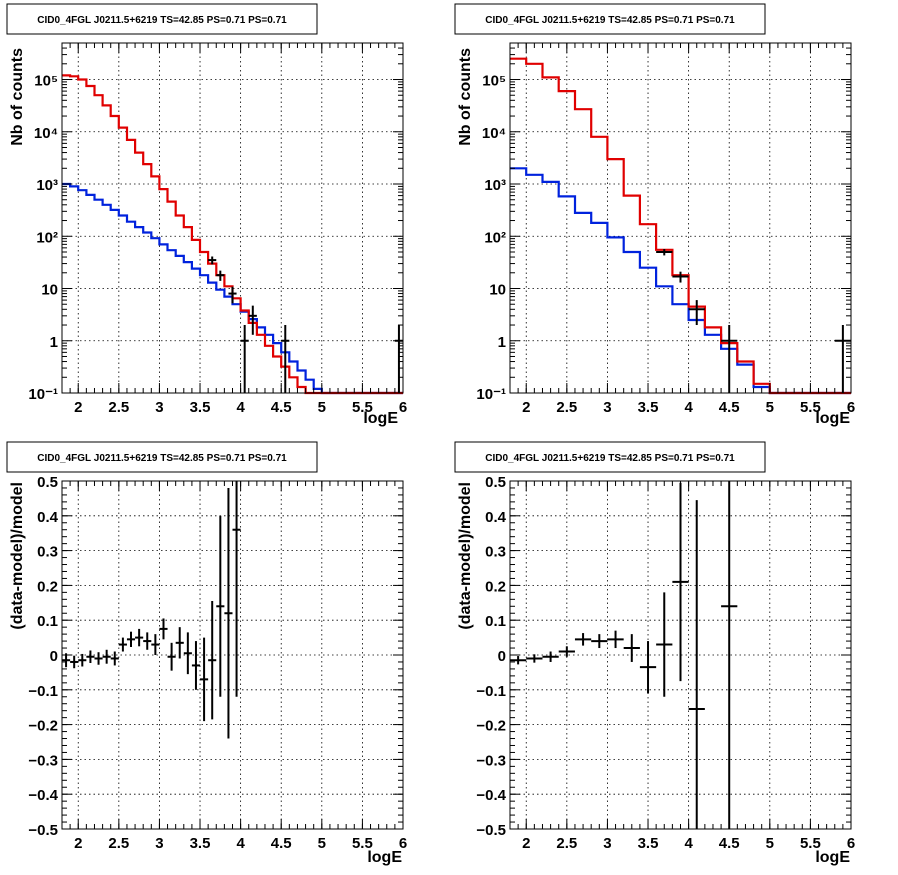  I want to click on y-tick-label: 10², so click(47, 237).